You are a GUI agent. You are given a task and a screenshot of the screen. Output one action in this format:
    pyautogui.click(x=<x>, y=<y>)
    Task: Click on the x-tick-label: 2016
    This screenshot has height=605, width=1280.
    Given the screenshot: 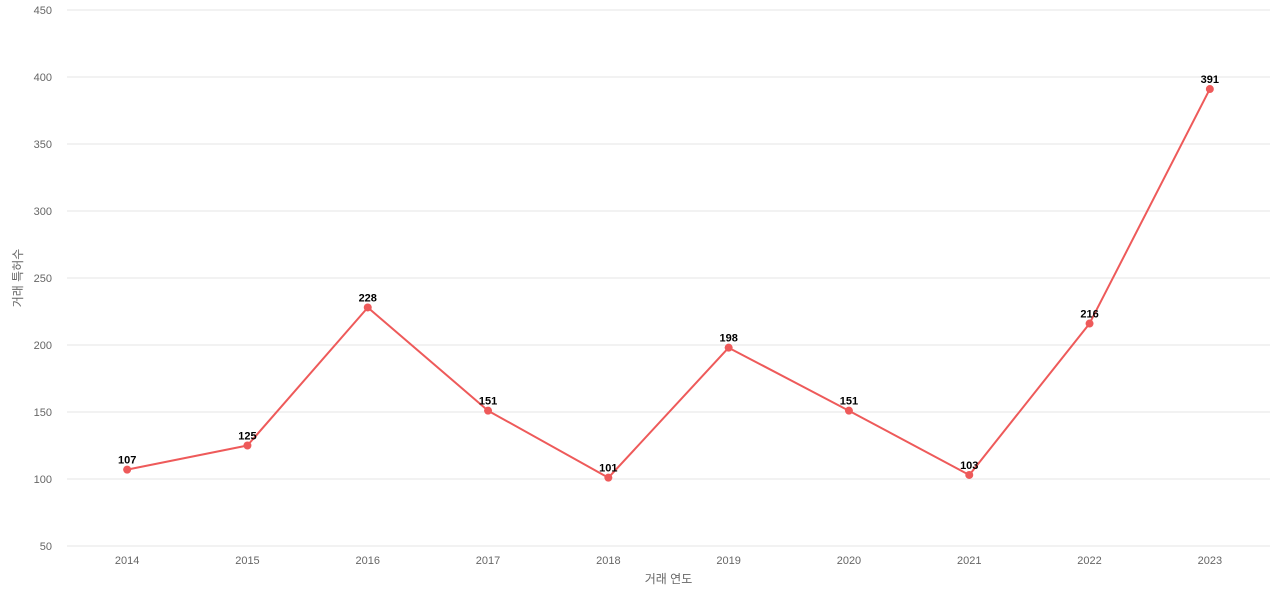 What is the action you would take?
    pyautogui.click(x=368, y=561)
    